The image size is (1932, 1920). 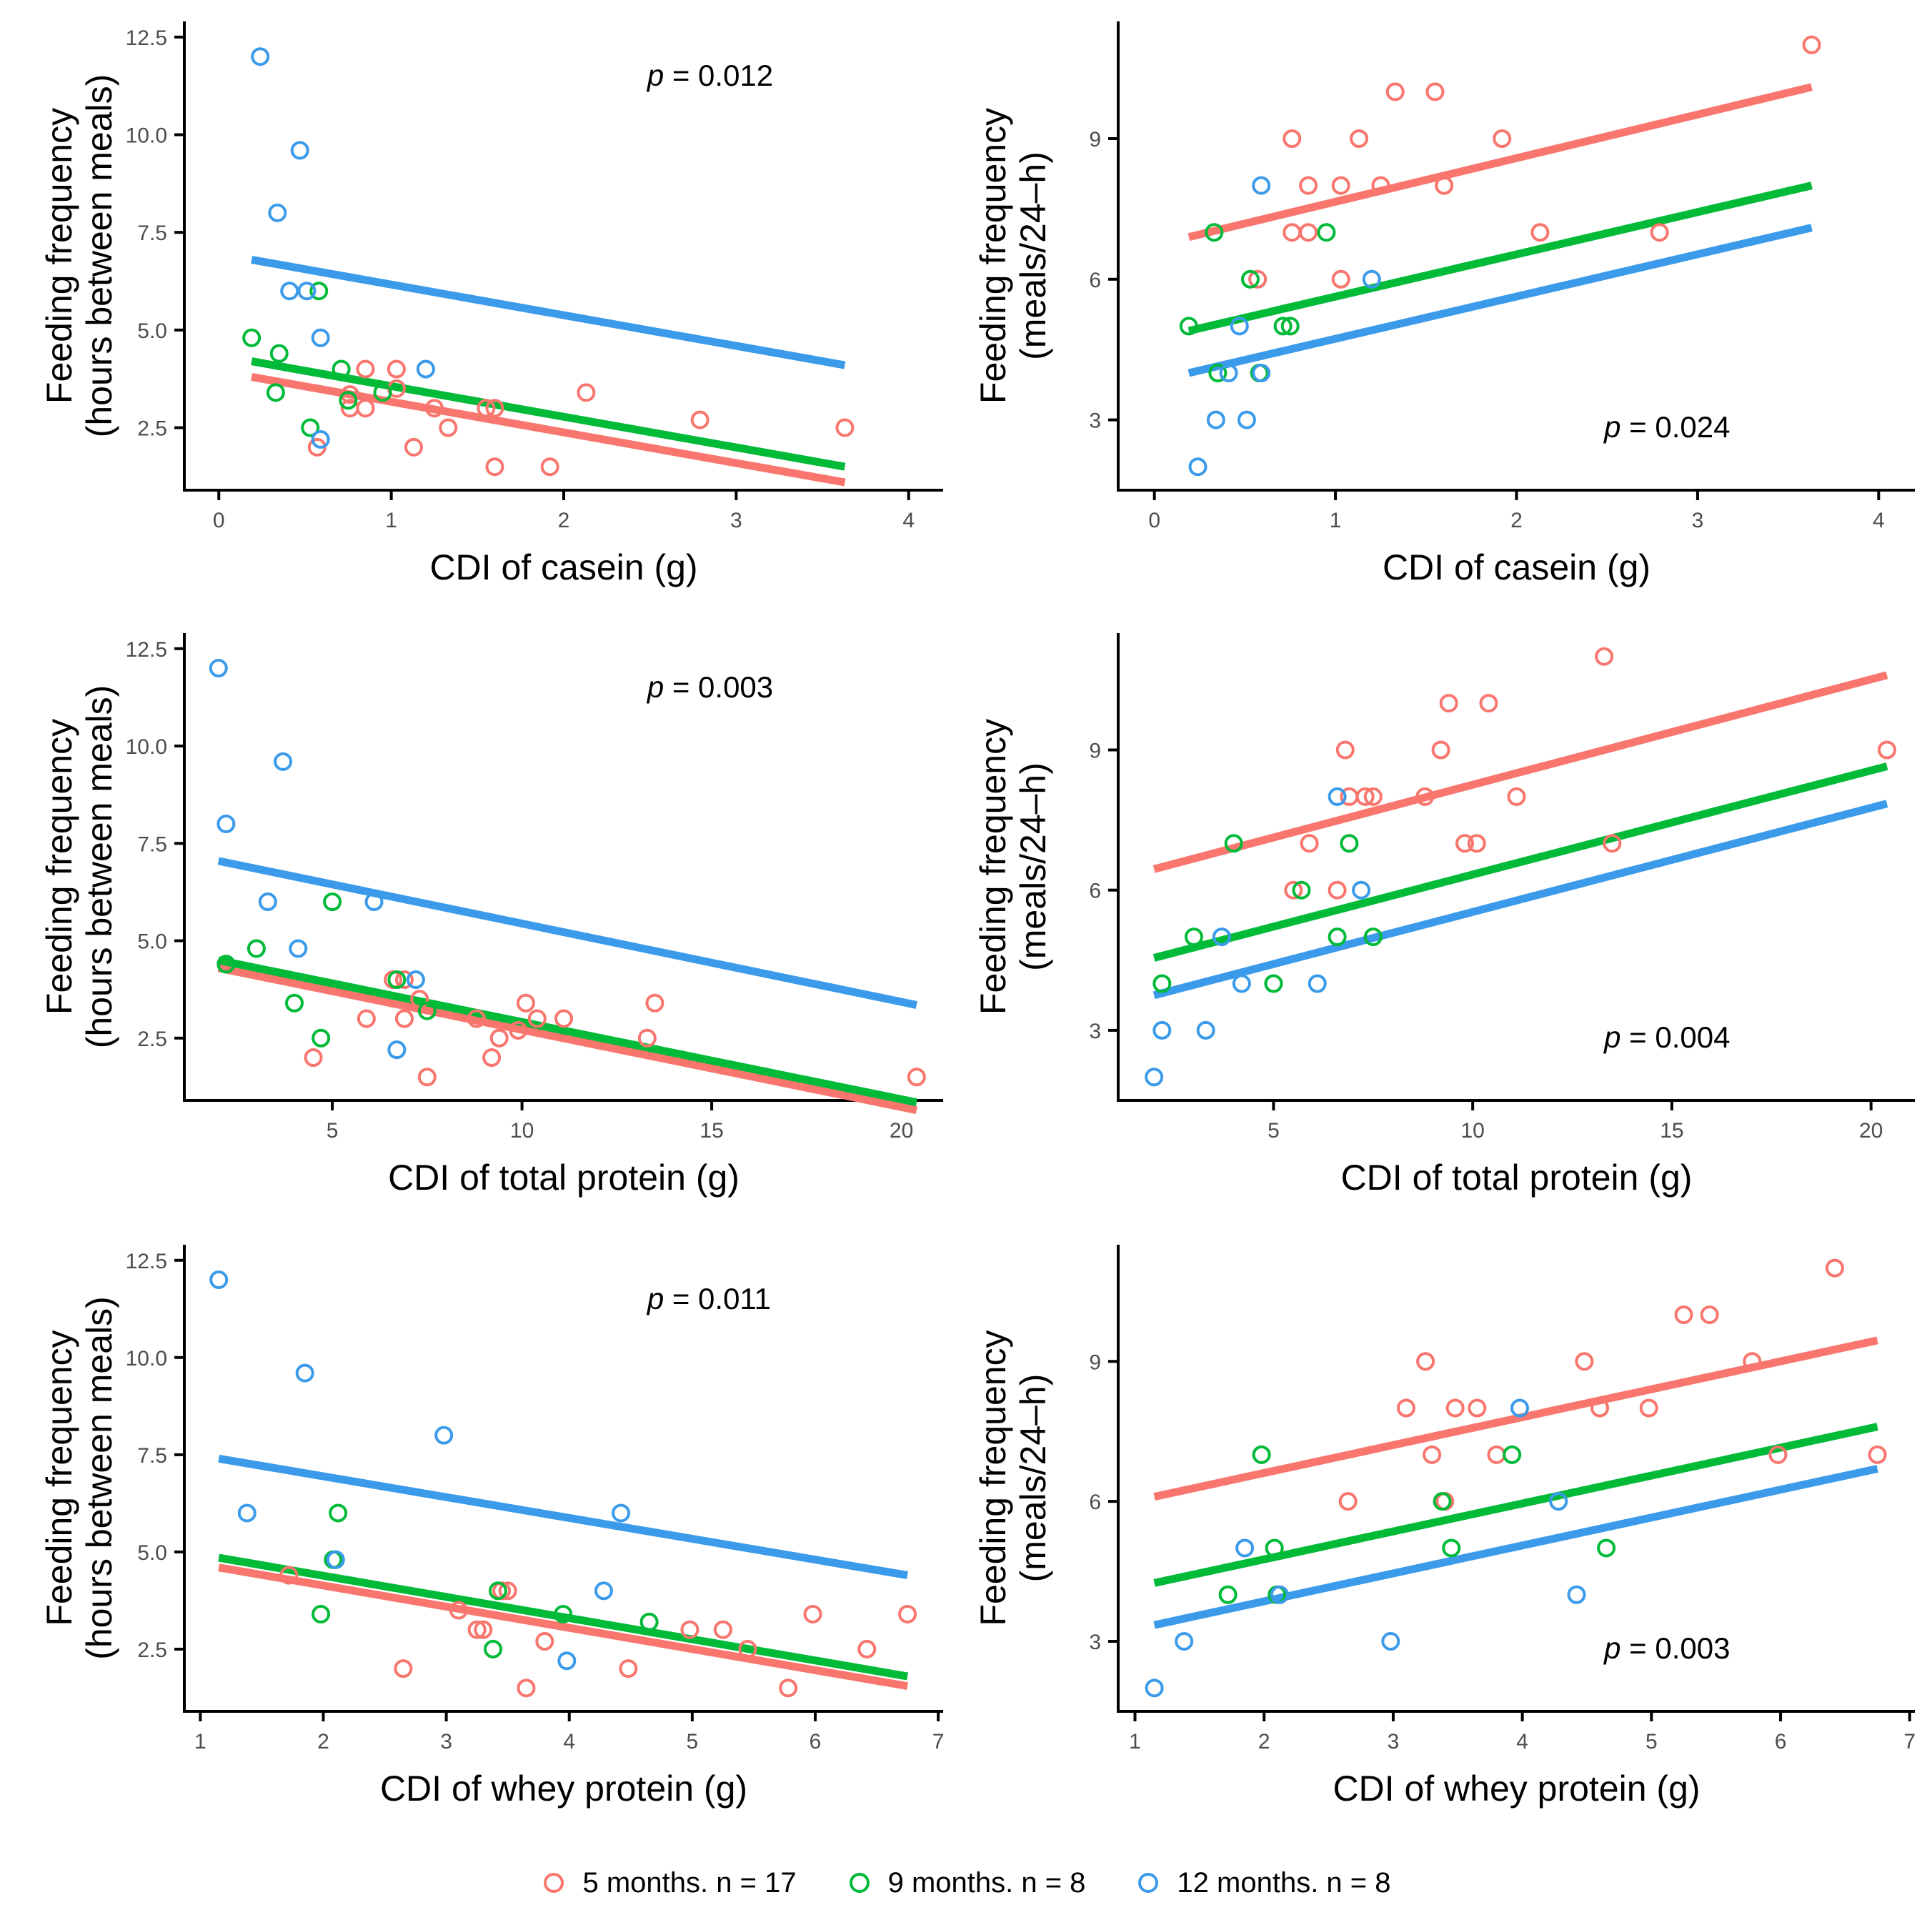 What do you see at coordinates (1676, 427) in the screenshot?
I see `p-value-number: = 0.024` at bounding box center [1676, 427].